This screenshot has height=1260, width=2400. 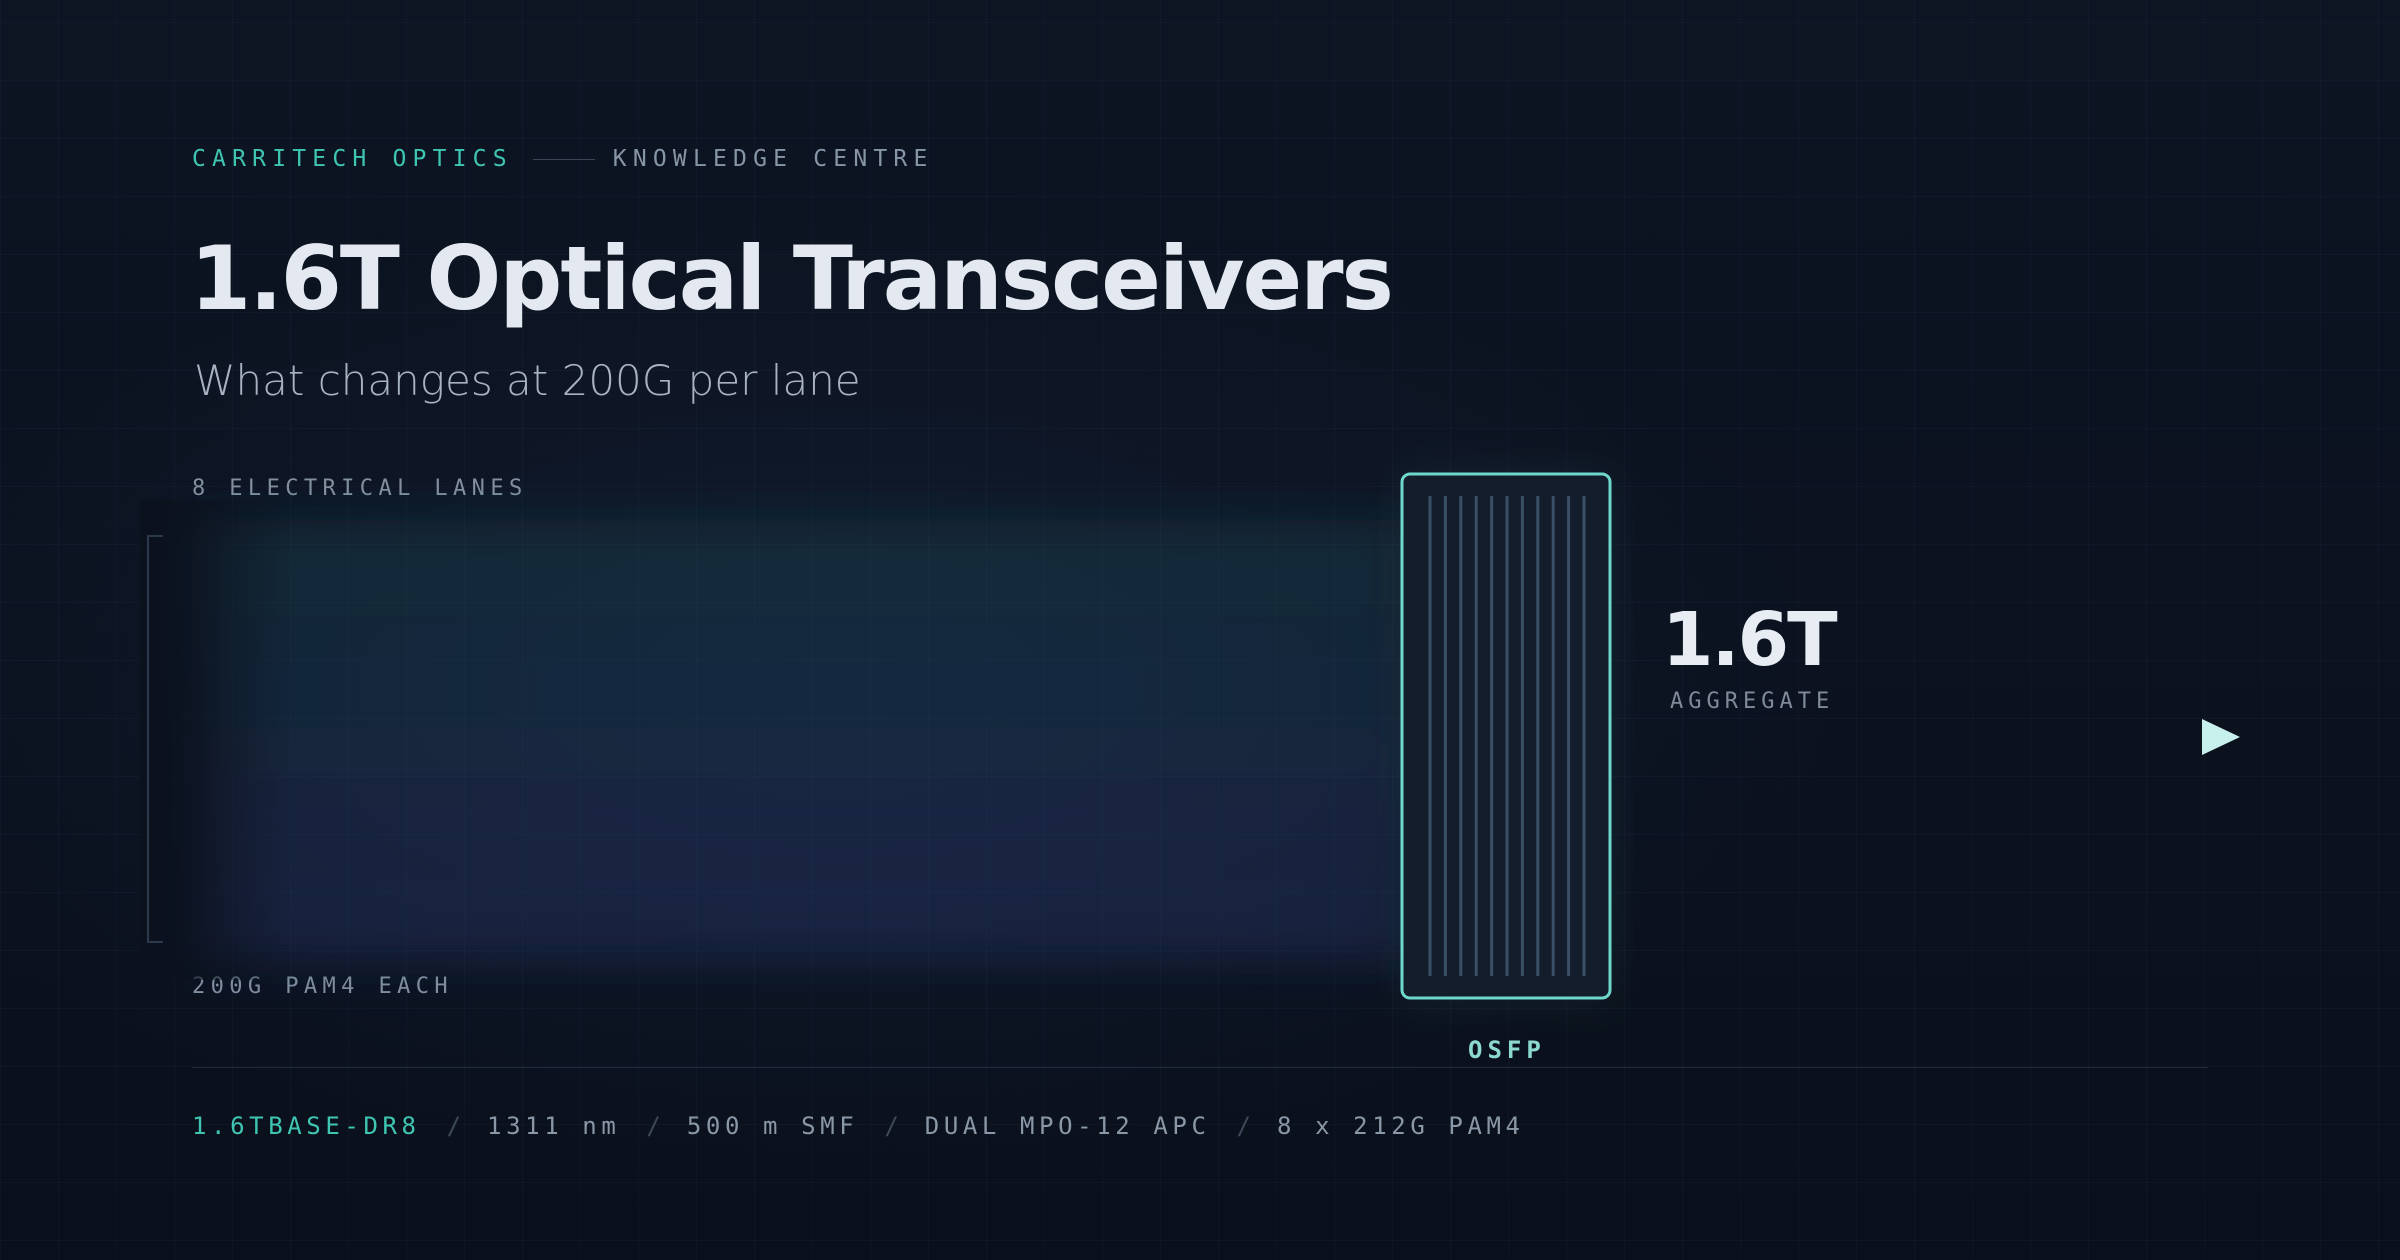 I want to click on osfp-module, so click(x=1506, y=736).